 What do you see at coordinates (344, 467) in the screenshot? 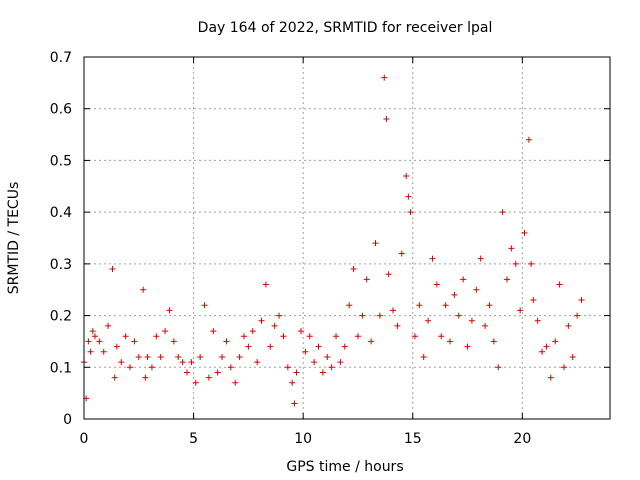
I see `x-axis-label: GPS time / hours` at bounding box center [344, 467].